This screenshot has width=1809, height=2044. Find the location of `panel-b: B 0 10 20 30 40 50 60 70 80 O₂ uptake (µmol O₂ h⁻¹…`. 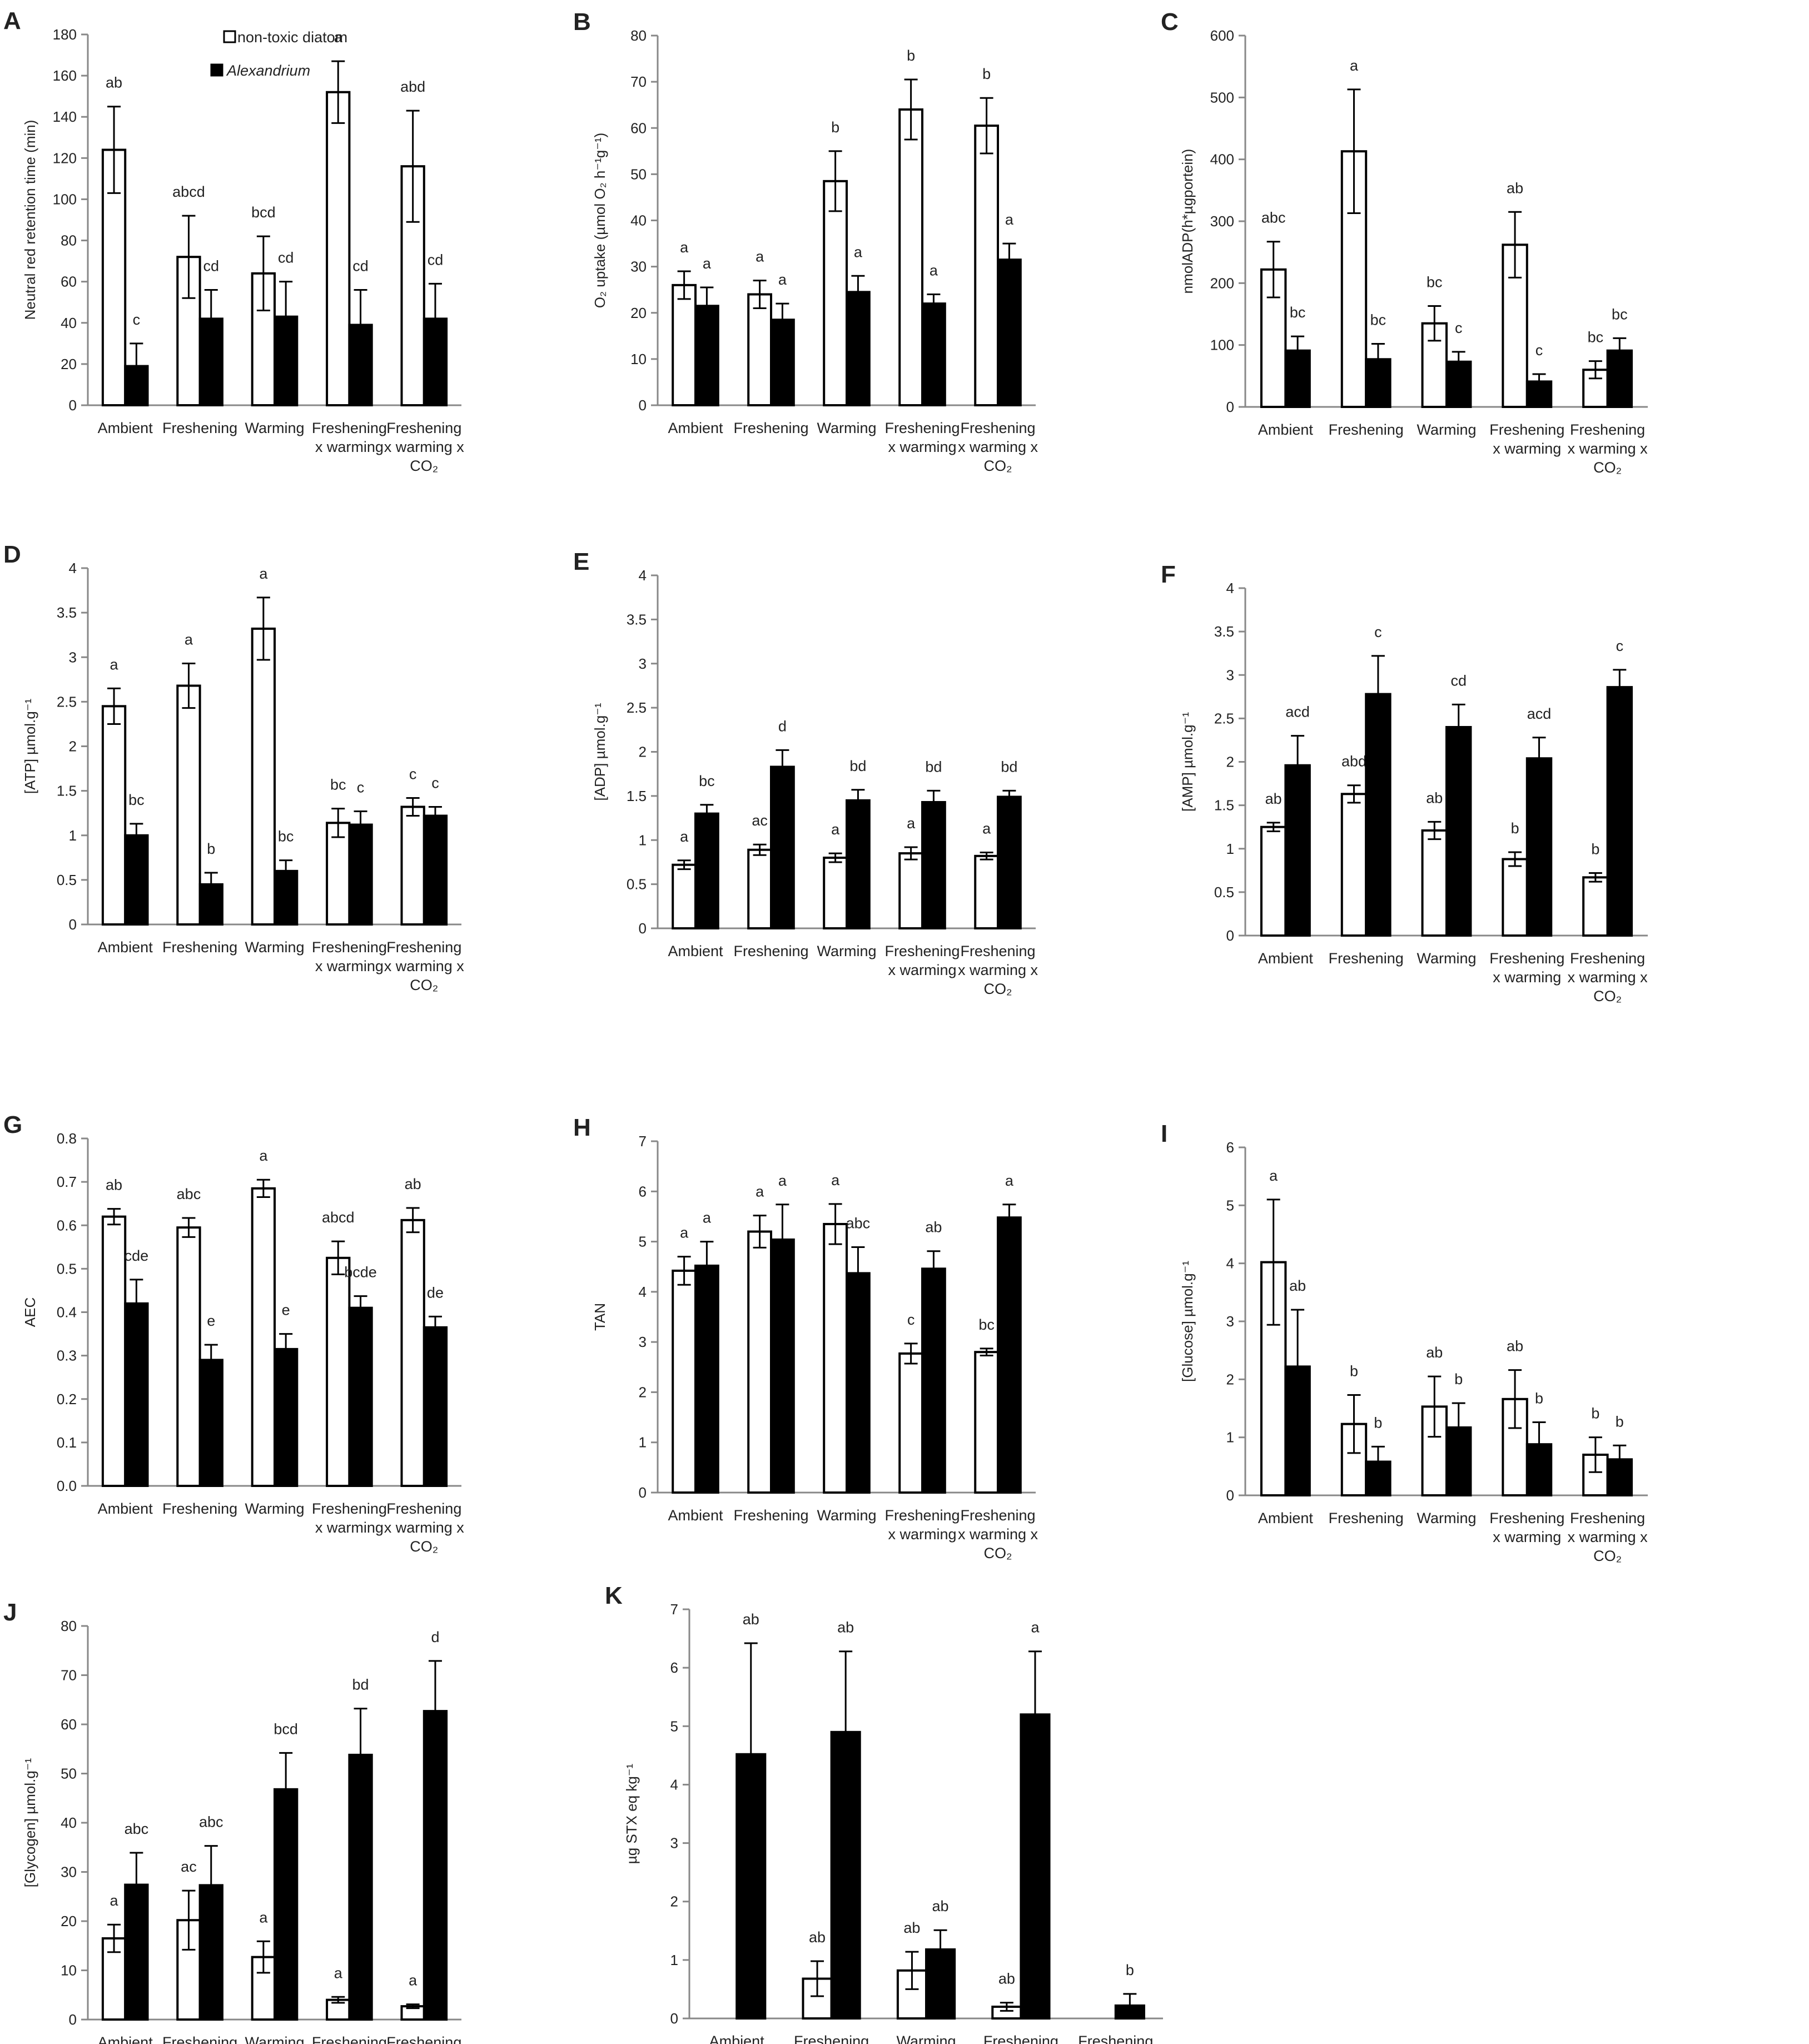

panel-b: B 0 10 20 30 40 50 60 70 80 O₂ uptake (µmol O₂ h⁻¹… is located at coordinates (806, 241).